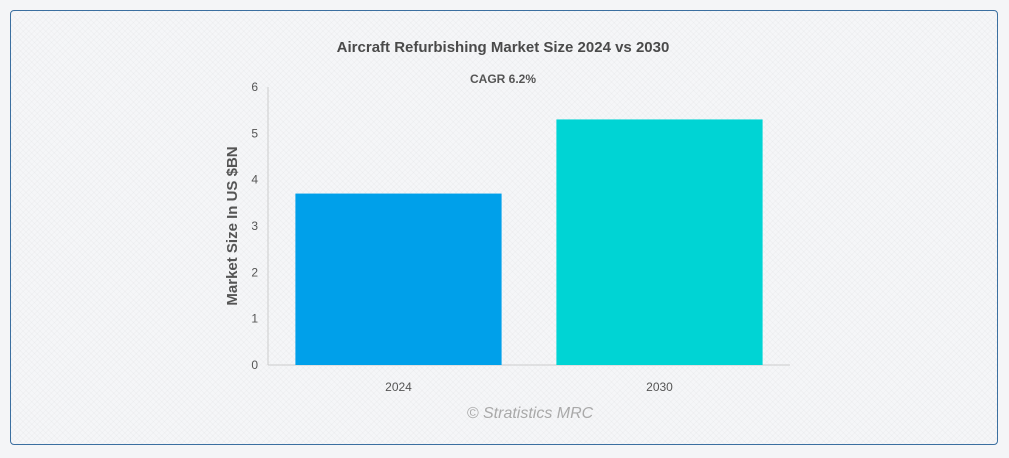 The image size is (1009, 458). Describe the element at coordinates (254, 272) in the screenshot. I see `y-tick-label: 2` at that location.